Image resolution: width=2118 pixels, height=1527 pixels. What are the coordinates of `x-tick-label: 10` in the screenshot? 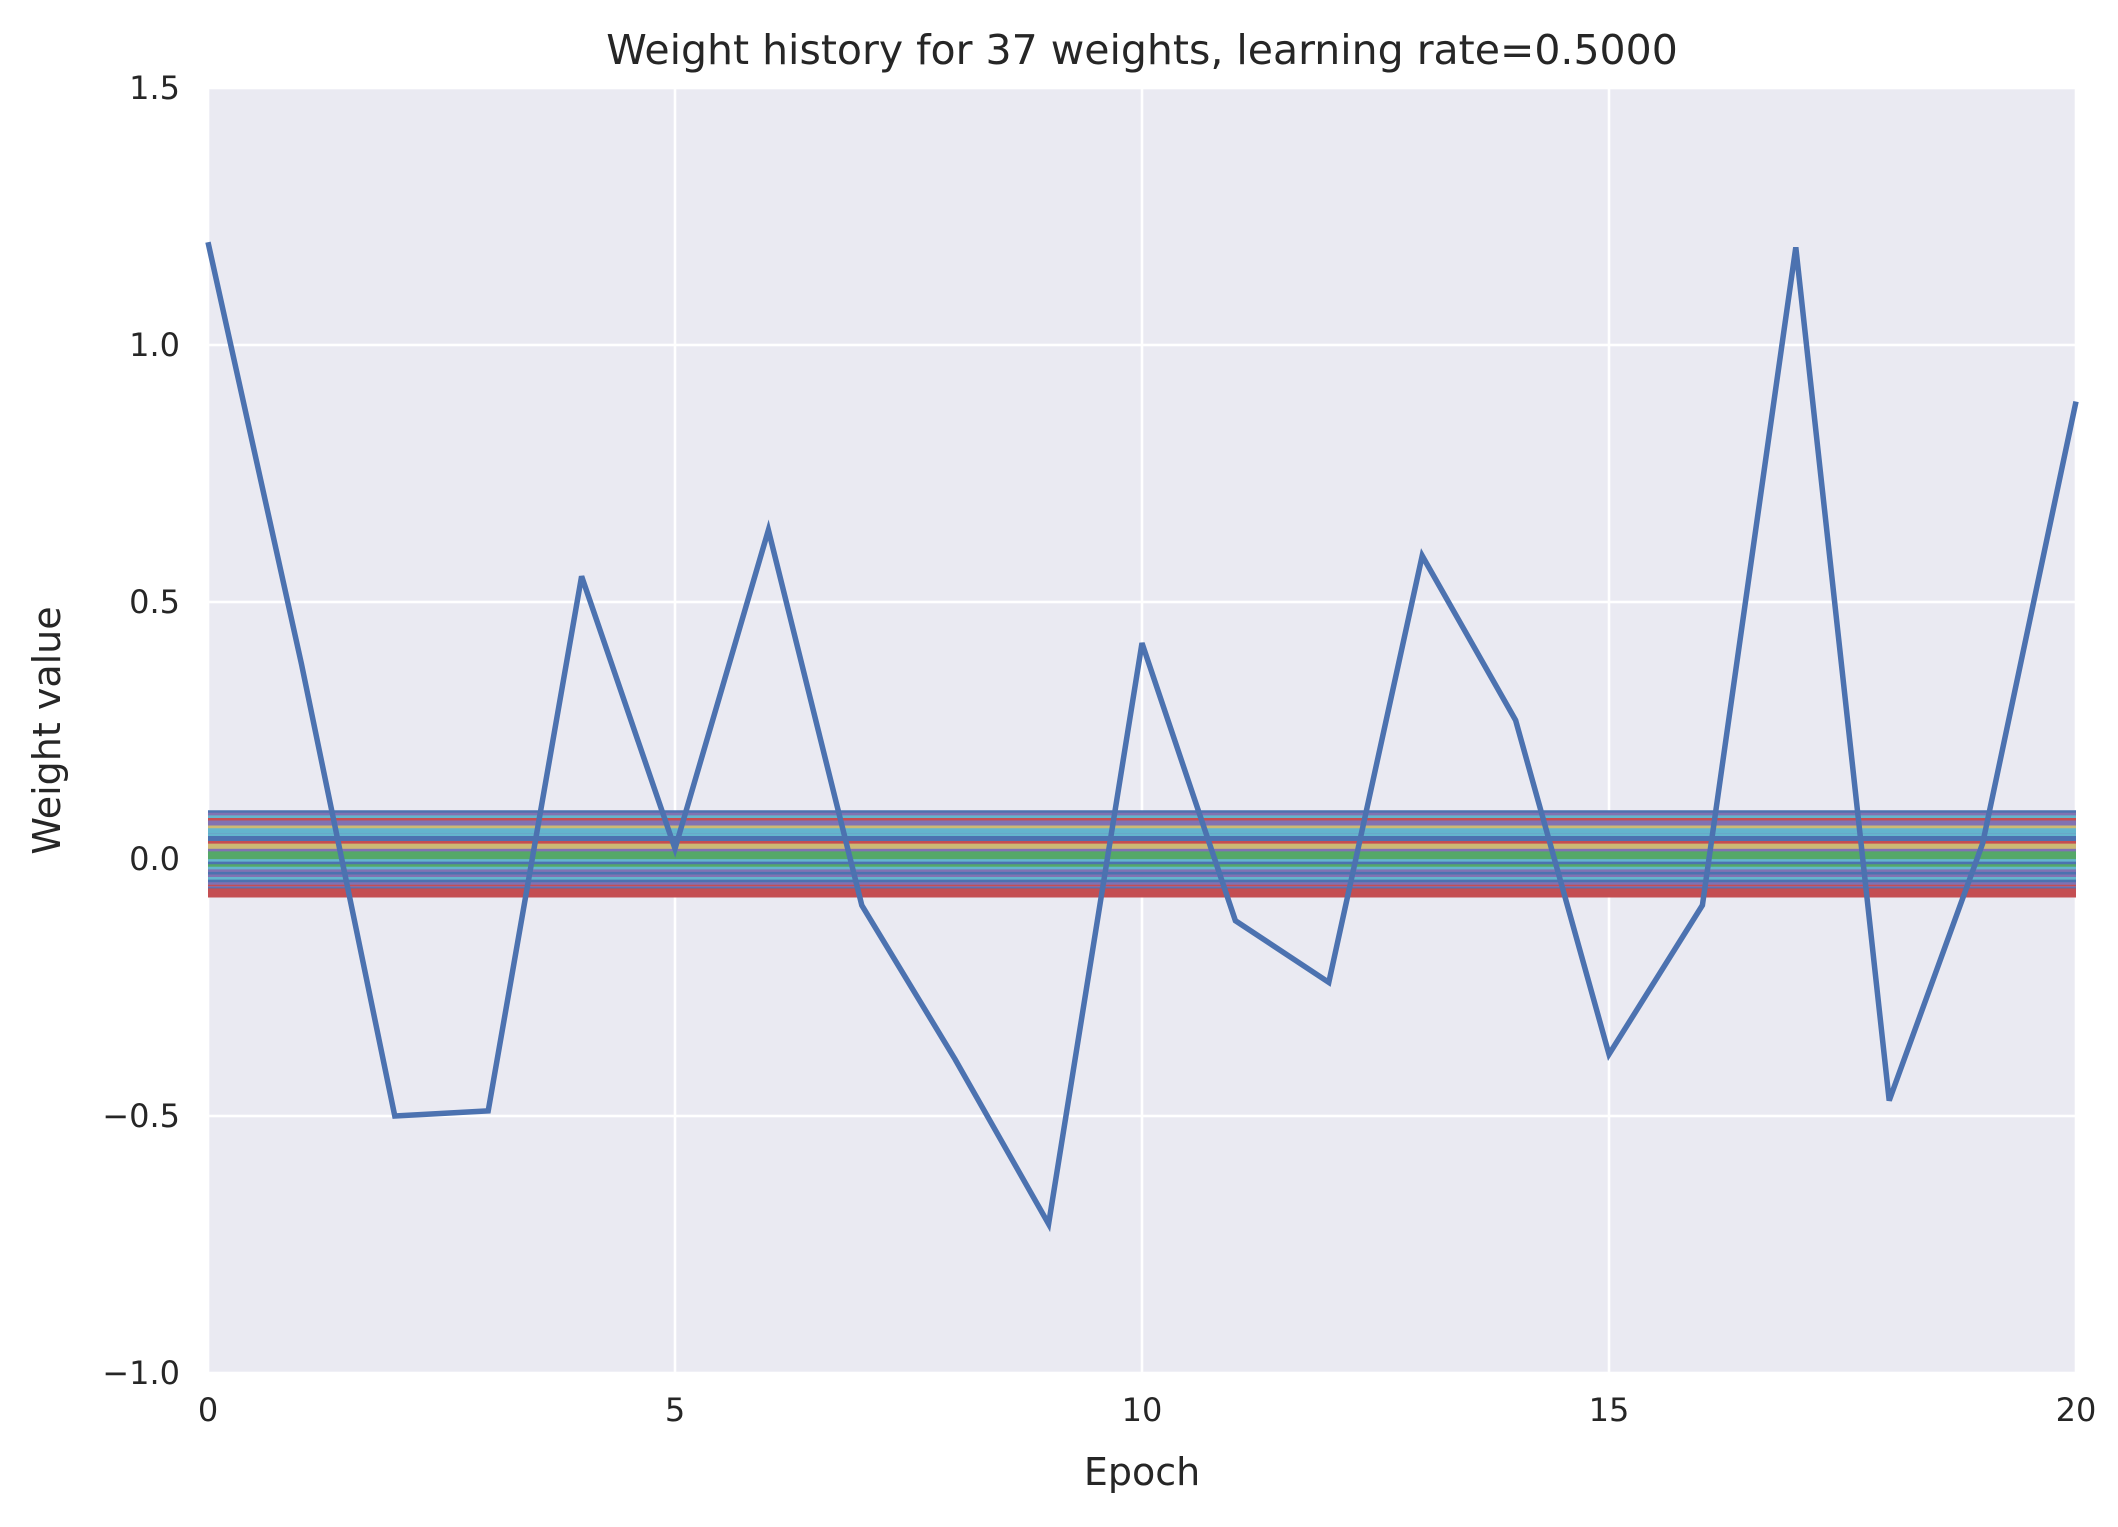 It's located at (1142, 1410).